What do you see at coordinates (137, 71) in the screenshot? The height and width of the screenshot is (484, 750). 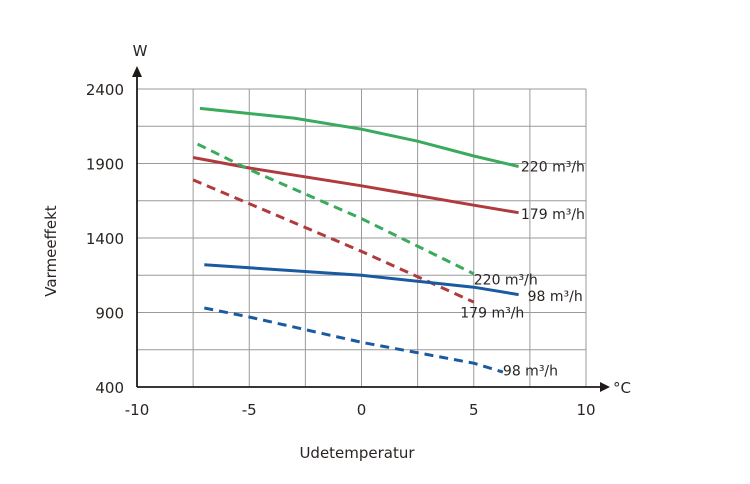 I see `y-axis-arrow` at bounding box center [137, 71].